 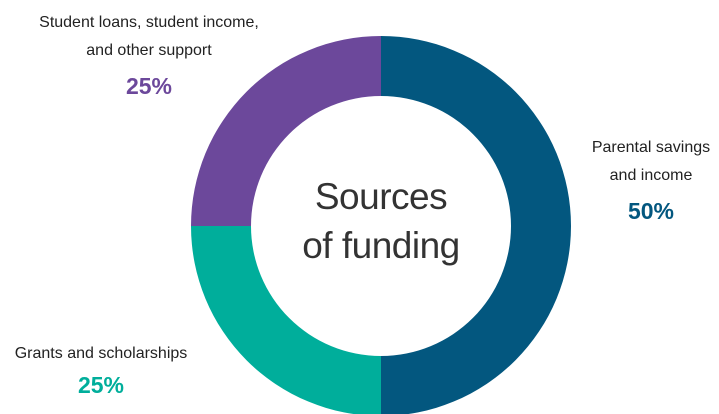 I want to click on segment-label-loans-line-1: Student loans, student income,, so click(x=149, y=22).